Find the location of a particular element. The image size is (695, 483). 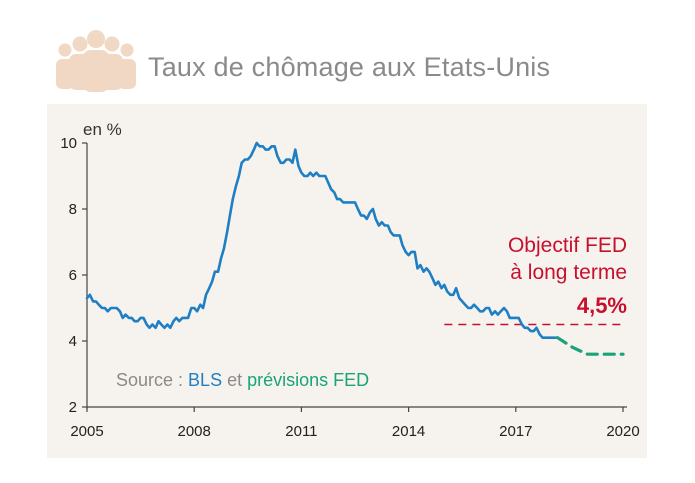

source-bls: BLS is located at coordinates (205, 380).